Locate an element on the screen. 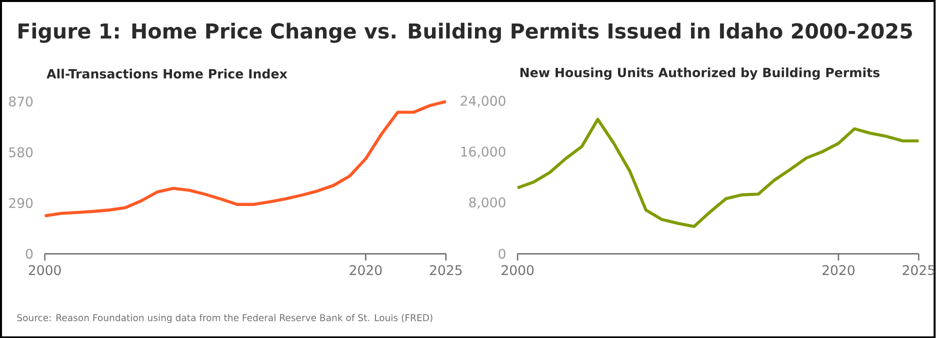 The width and height of the screenshot is (940, 338). y-tick-label: 290 is located at coordinates (21, 203).